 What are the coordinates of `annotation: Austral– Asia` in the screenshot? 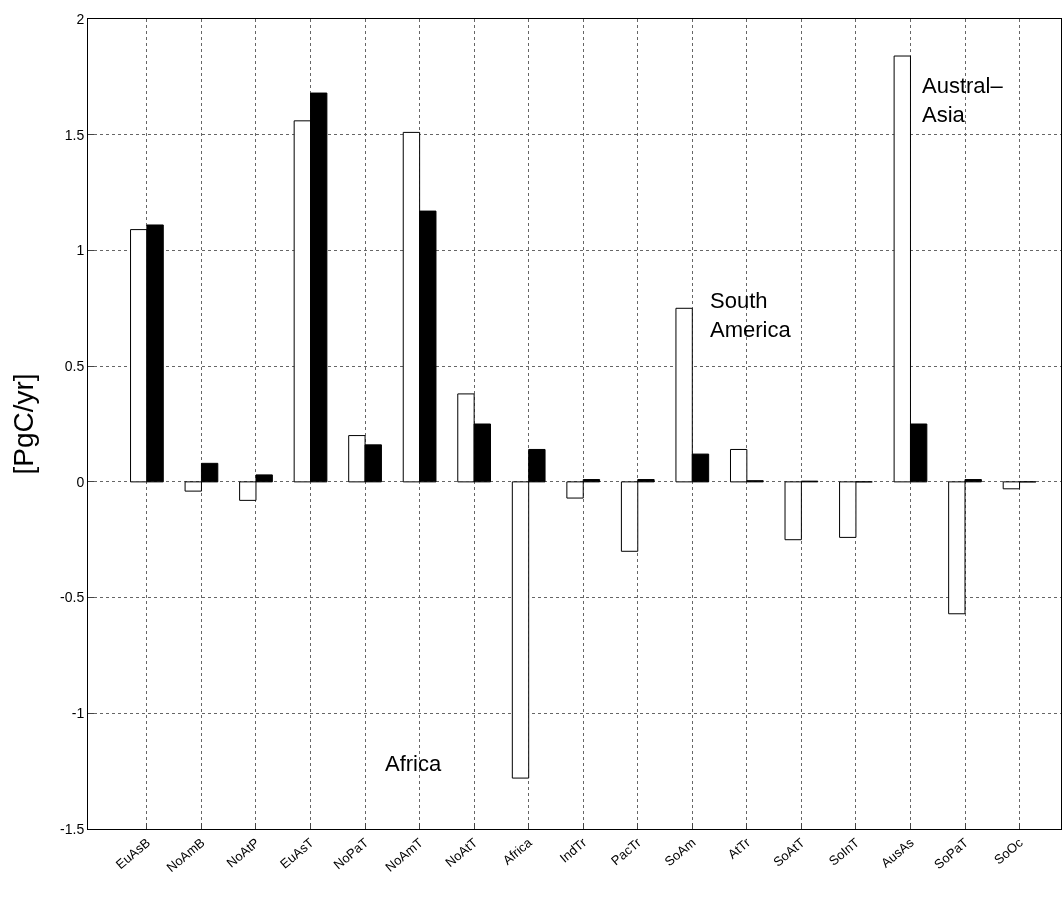 It's located at (963, 100).